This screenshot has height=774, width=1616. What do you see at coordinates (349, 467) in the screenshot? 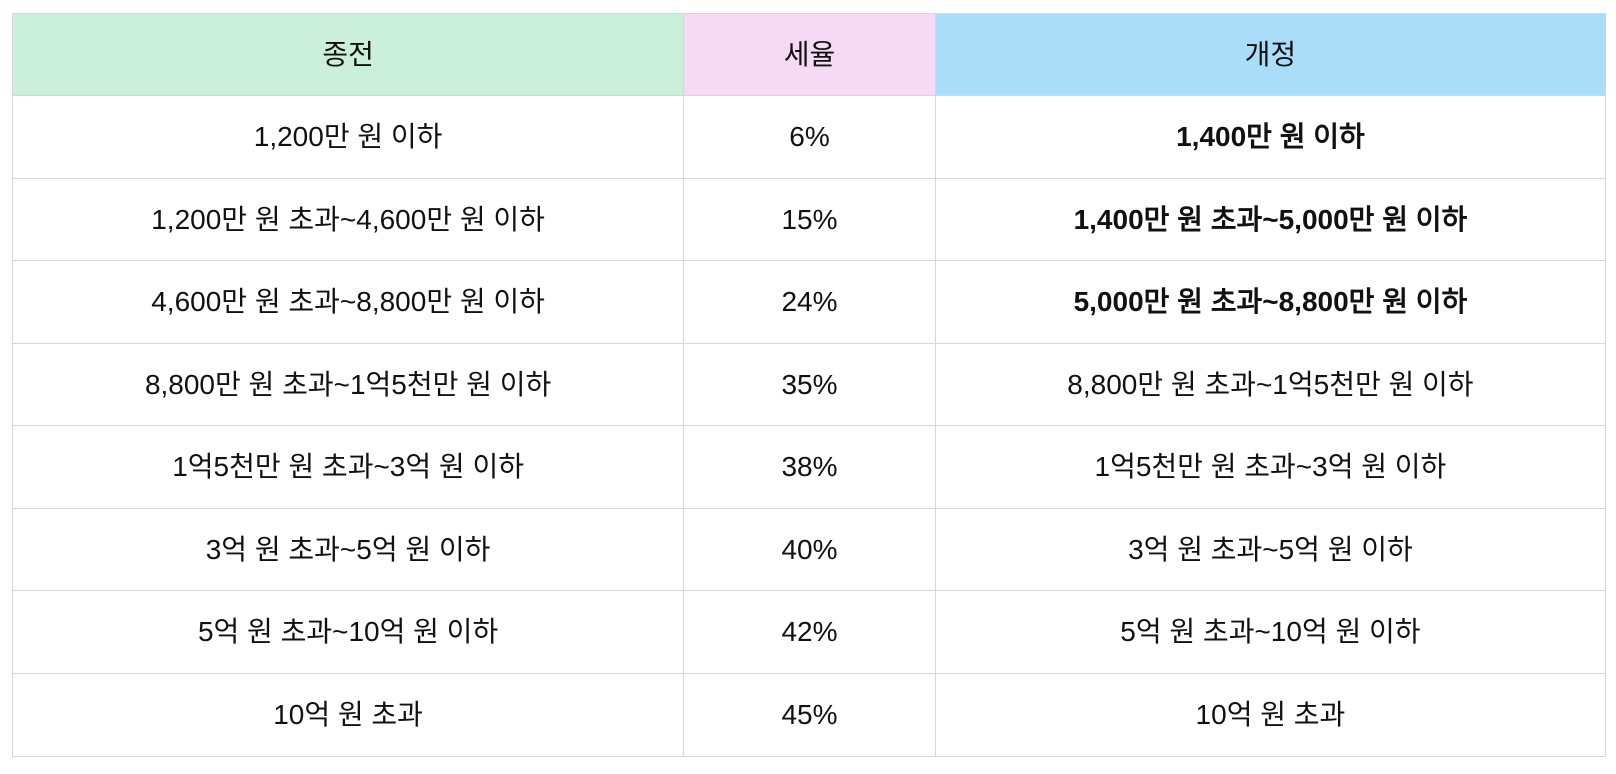
I see `previous-bracket-cell: 1억5천만 원 초과~3억 원 이하` at bounding box center [349, 467].